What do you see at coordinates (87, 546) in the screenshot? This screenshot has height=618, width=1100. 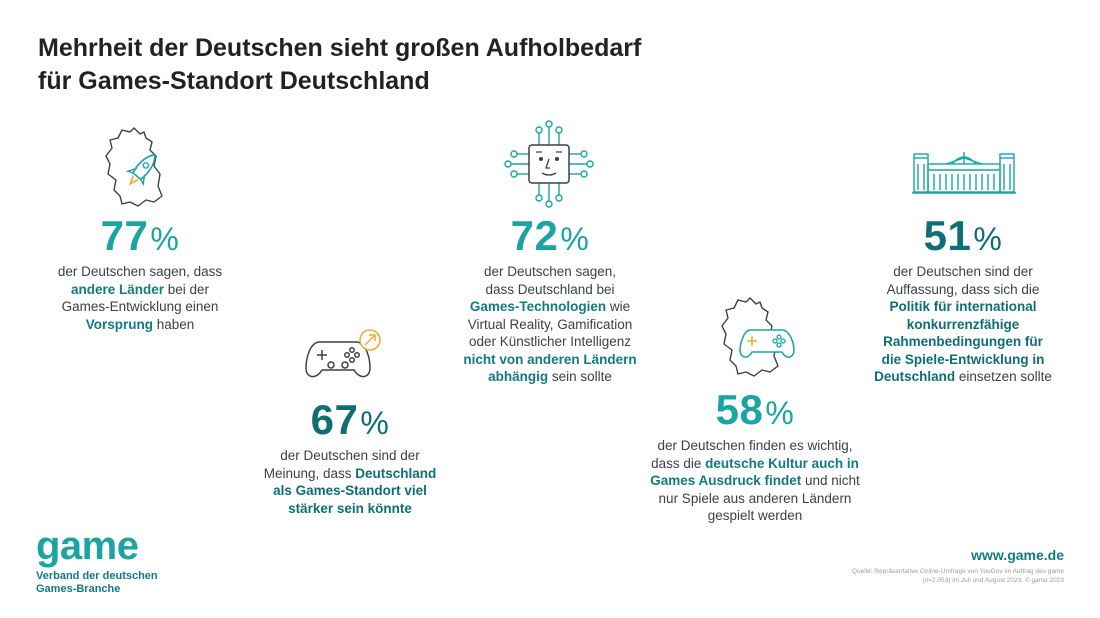 I see `logo-wordmark: game` at bounding box center [87, 546].